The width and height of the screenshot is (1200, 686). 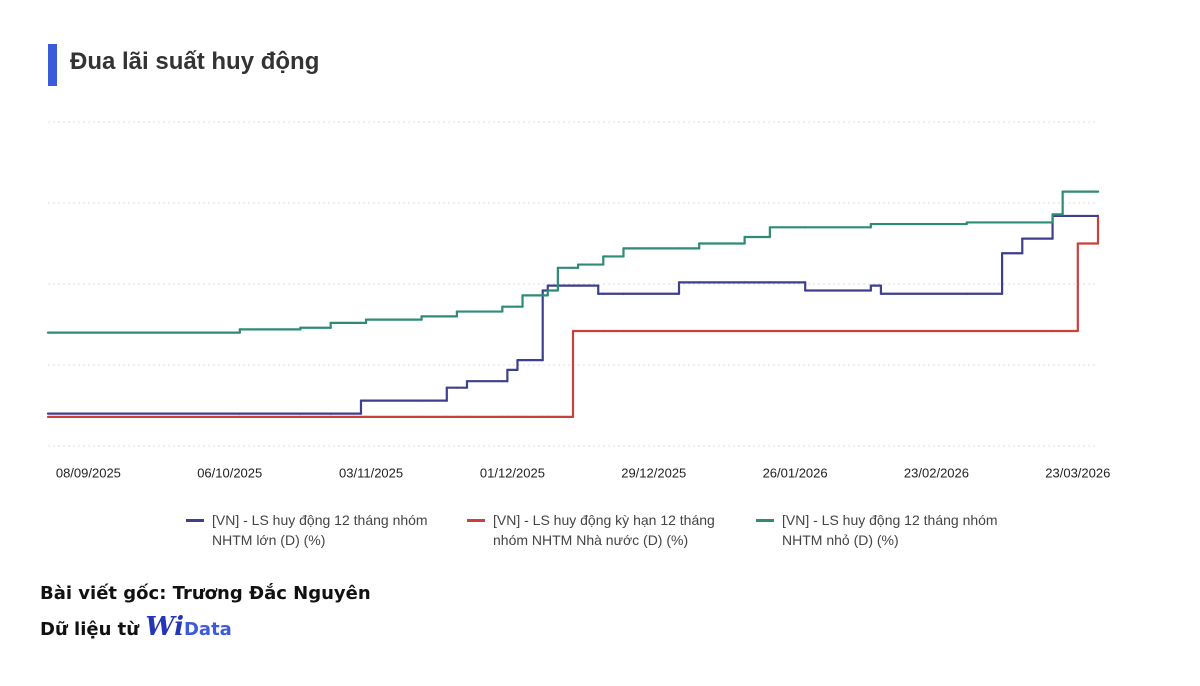 What do you see at coordinates (205, 593) in the screenshot?
I see `footer-source: Bài viết gốc: Trương Đắc Nguyên` at bounding box center [205, 593].